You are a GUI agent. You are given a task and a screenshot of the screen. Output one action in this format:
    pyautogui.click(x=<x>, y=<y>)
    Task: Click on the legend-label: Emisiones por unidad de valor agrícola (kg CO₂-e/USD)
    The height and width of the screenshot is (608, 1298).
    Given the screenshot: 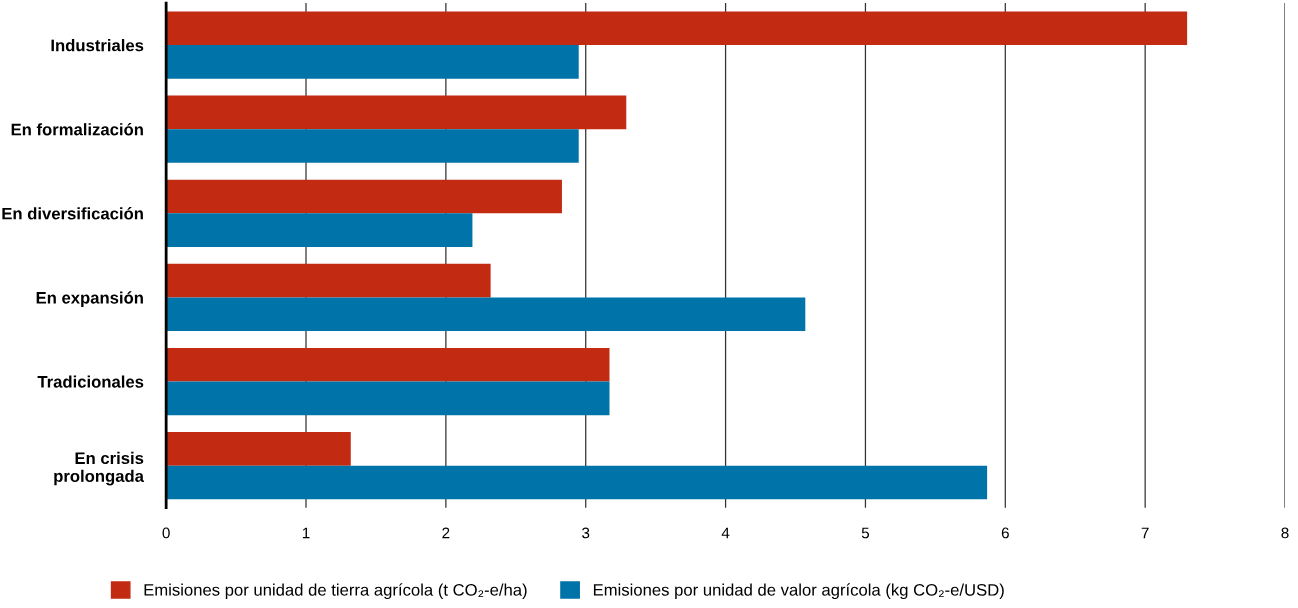 What is the action you would take?
    pyautogui.click(x=798, y=591)
    